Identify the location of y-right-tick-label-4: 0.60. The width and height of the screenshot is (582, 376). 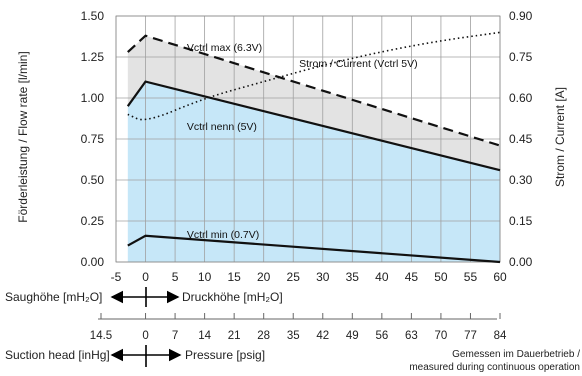
(521, 98).